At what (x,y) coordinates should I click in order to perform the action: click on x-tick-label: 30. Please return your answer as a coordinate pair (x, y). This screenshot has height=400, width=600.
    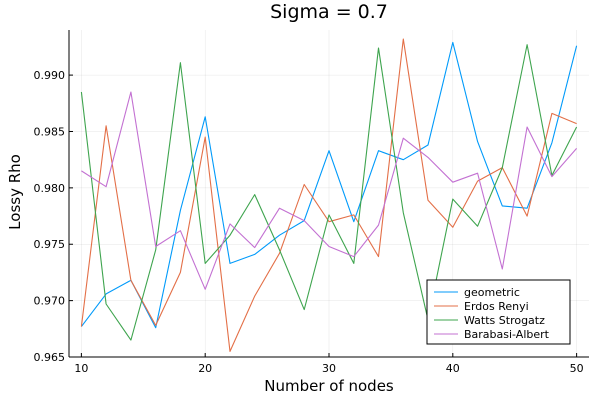
    Looking at the image, I should click on (329, 368).